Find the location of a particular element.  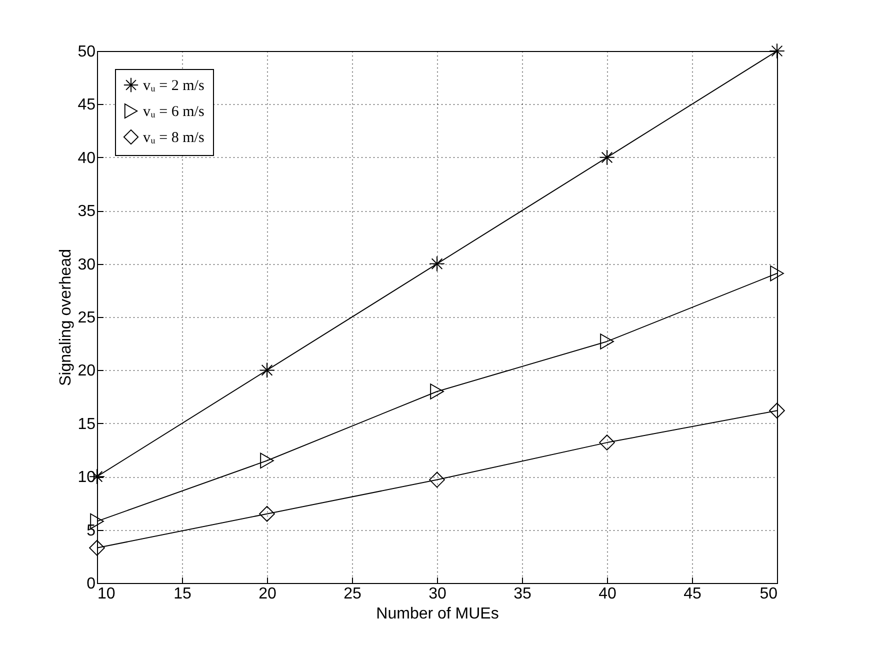

y-tick-label: 30 is located at coordinates (87, 265).